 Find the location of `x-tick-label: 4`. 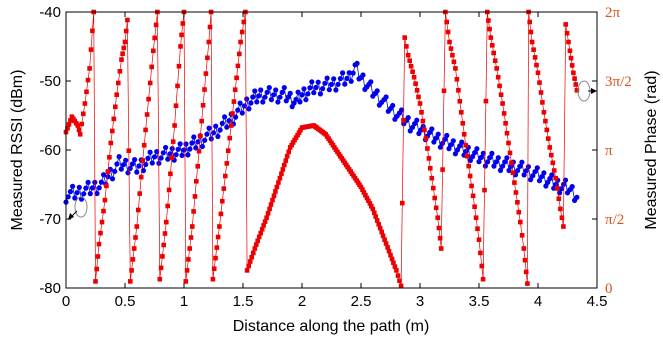

x-tick-label: 4 is located at coordinates (538, 301).